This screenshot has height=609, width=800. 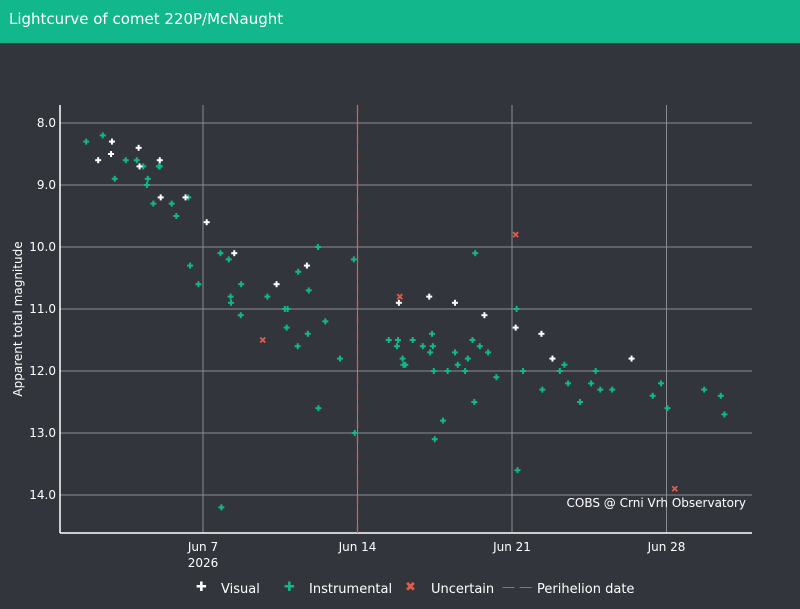 What do you see at coordinates (586, 589) in the screenshot?
I see `legend-perihelion-label: Perihelion date` at bounding box center [586, 589].